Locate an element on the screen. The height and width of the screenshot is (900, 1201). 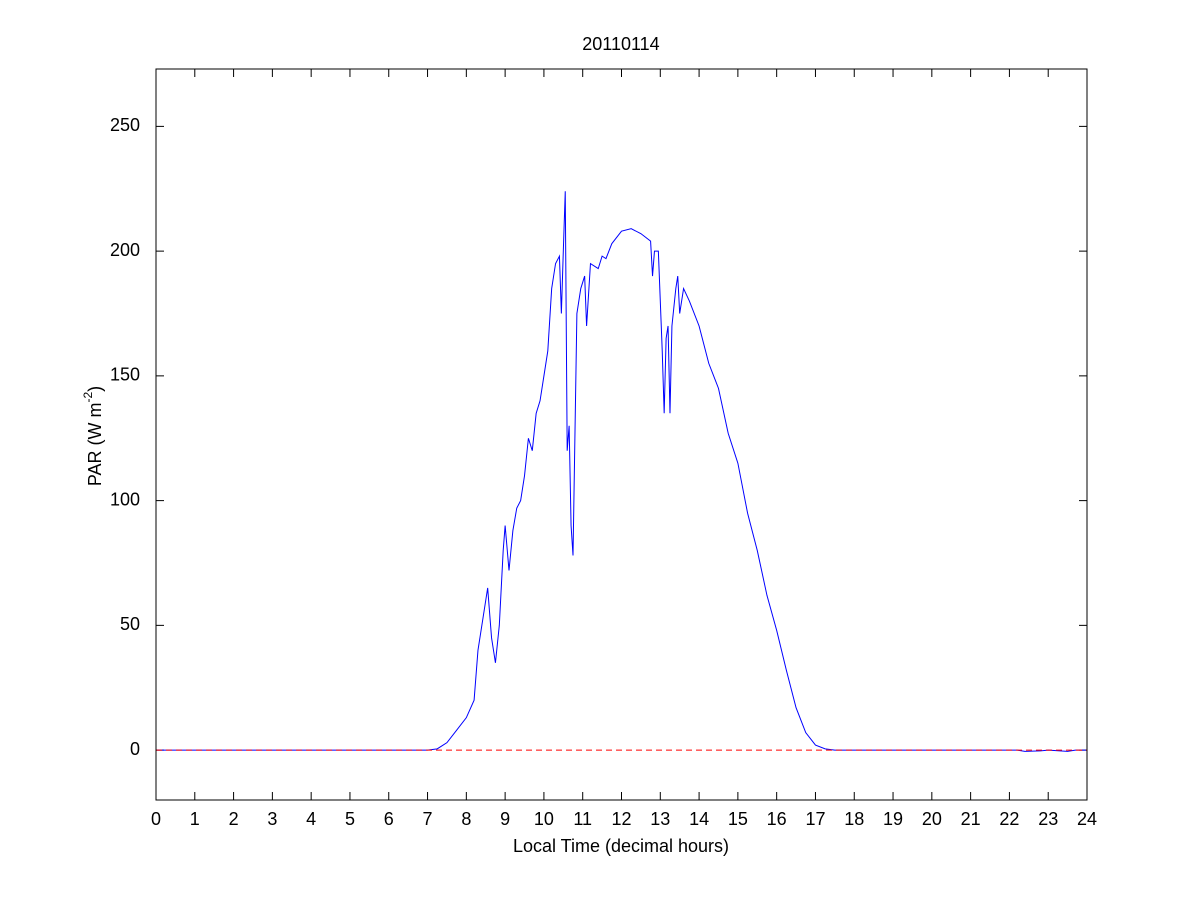
x-tick-label: 4 is located at coordinates (311, 819).